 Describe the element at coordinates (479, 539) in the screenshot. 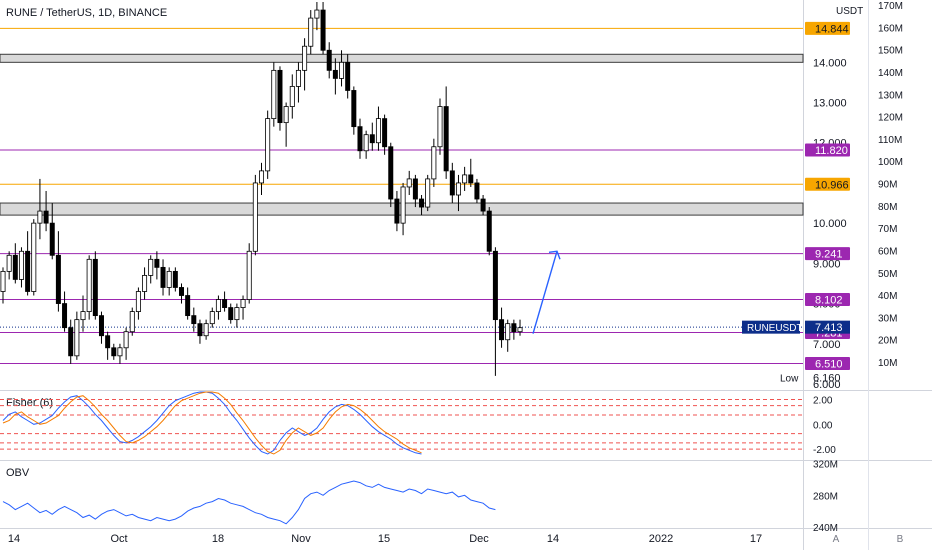

I see `time-tick-label: Dec` at that location.